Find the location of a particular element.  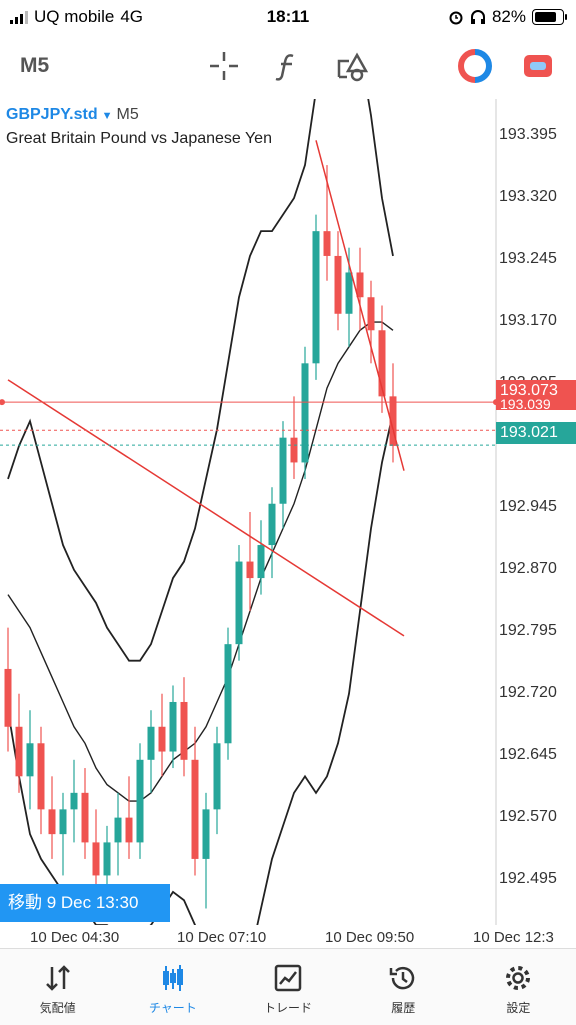

price-label: 193.395 is located at coordinates (528, 135).